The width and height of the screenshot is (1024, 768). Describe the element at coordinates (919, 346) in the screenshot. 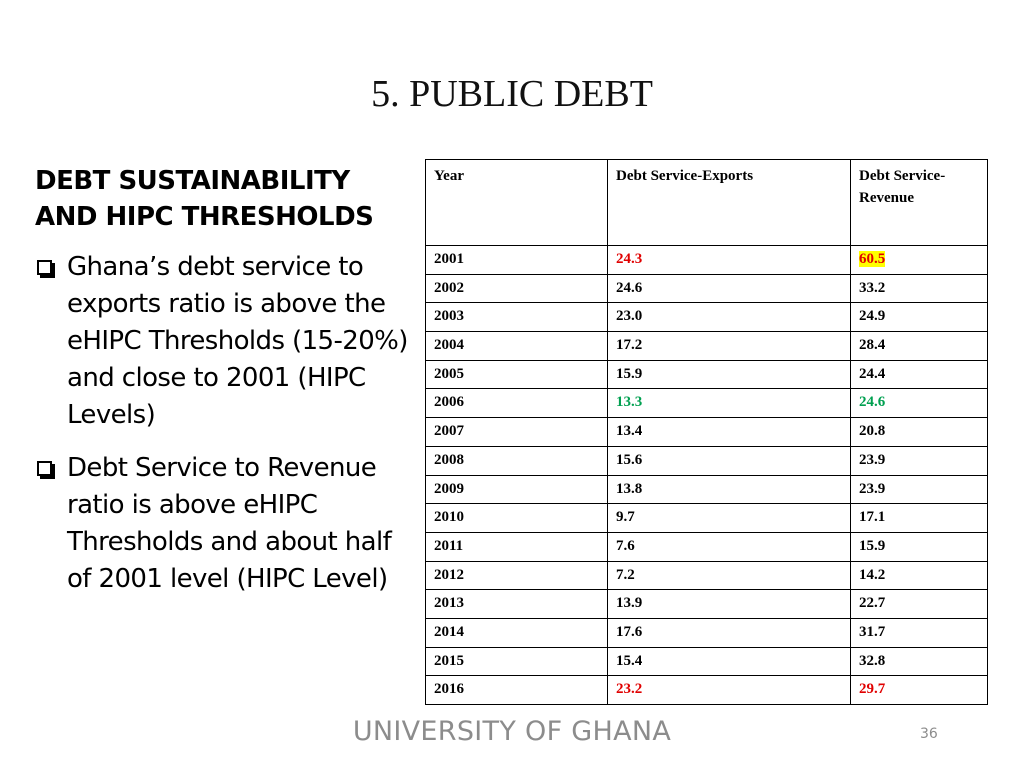

I see `revenue-cell: 28.4` at that location.